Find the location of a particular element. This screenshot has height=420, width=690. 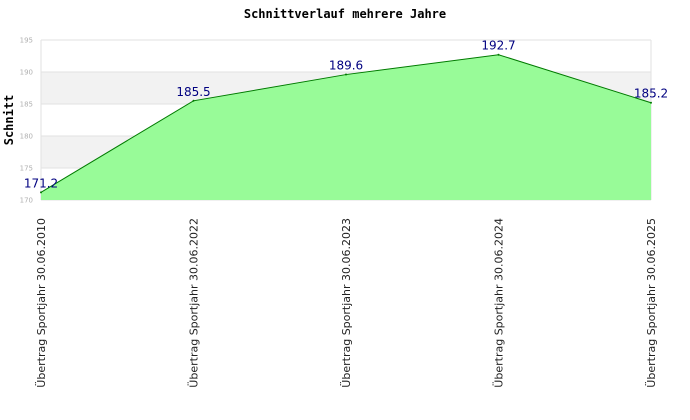

data-label: 192.7 is located at coordinates (498, 46).